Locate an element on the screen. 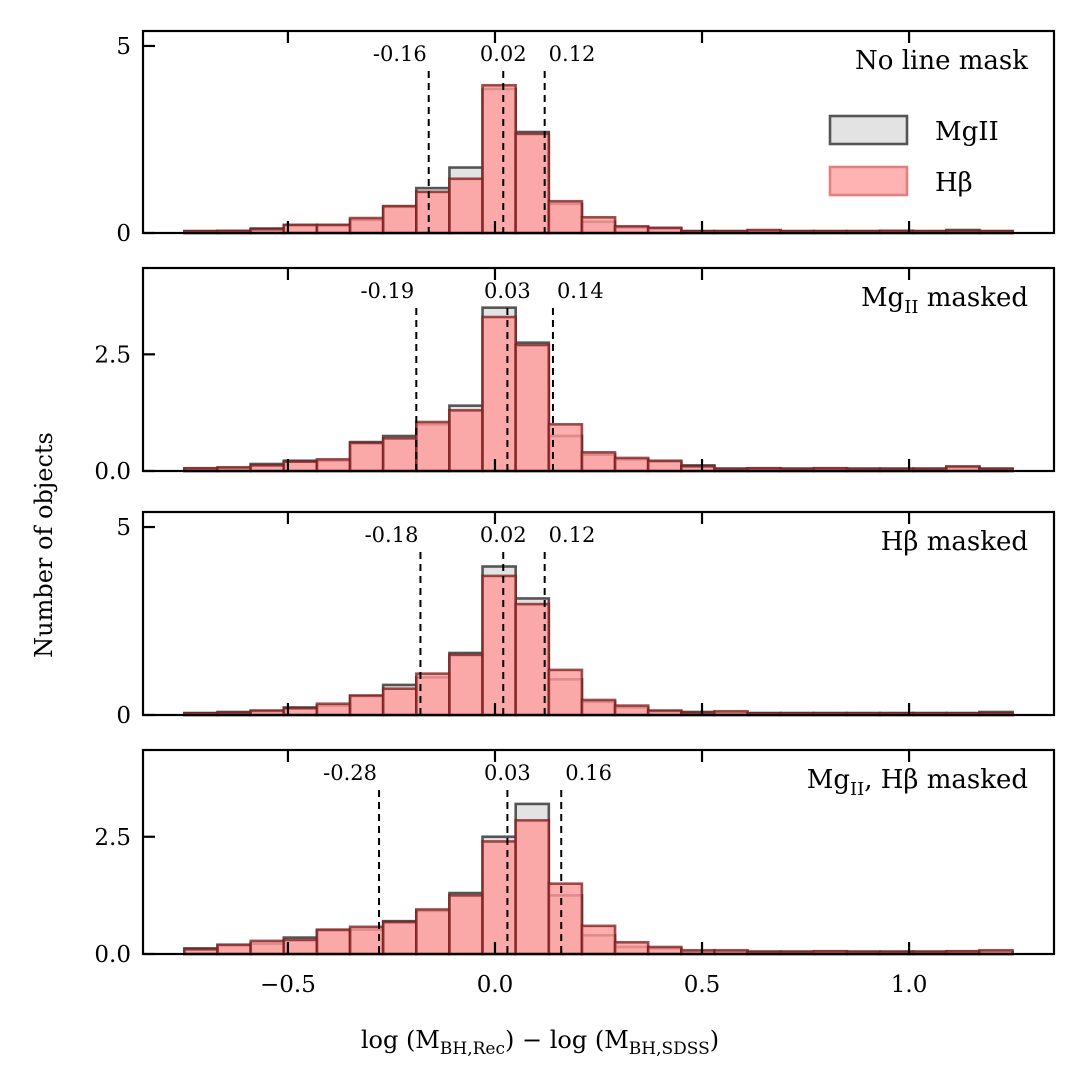  panel-title: Hβ masked is located at coordinates (954, 542).